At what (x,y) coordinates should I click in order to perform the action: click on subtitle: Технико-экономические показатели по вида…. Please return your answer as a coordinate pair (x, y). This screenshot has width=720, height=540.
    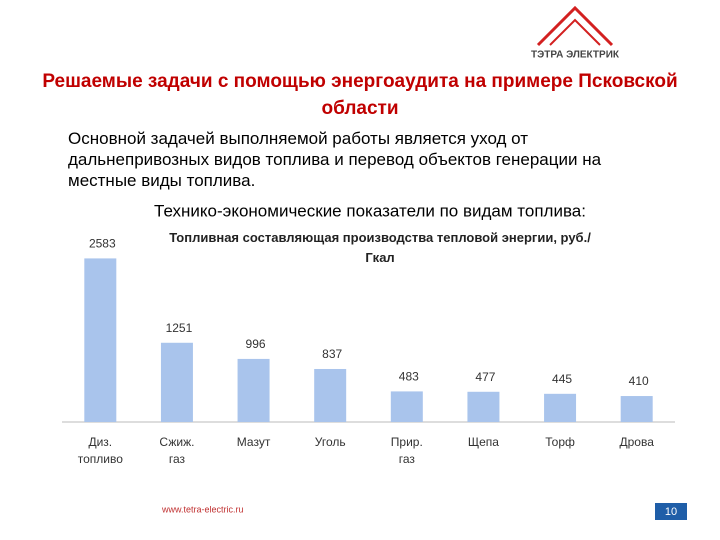
    Looking at the image, I should click on (370, 210).